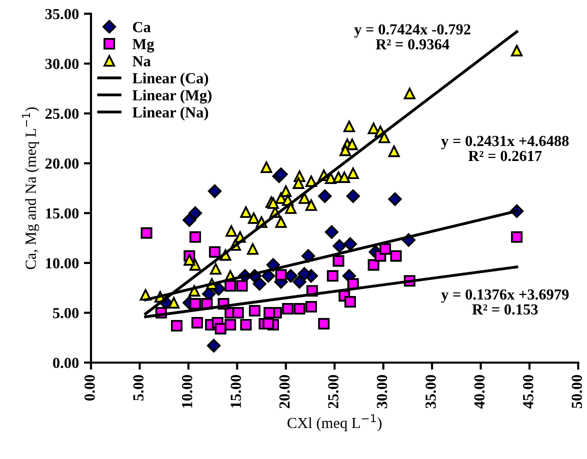  What do you see at coordinates (528, 392) in the screenshot?
I see `x-tick-label: 45.00` at bounding box center [528, 392].